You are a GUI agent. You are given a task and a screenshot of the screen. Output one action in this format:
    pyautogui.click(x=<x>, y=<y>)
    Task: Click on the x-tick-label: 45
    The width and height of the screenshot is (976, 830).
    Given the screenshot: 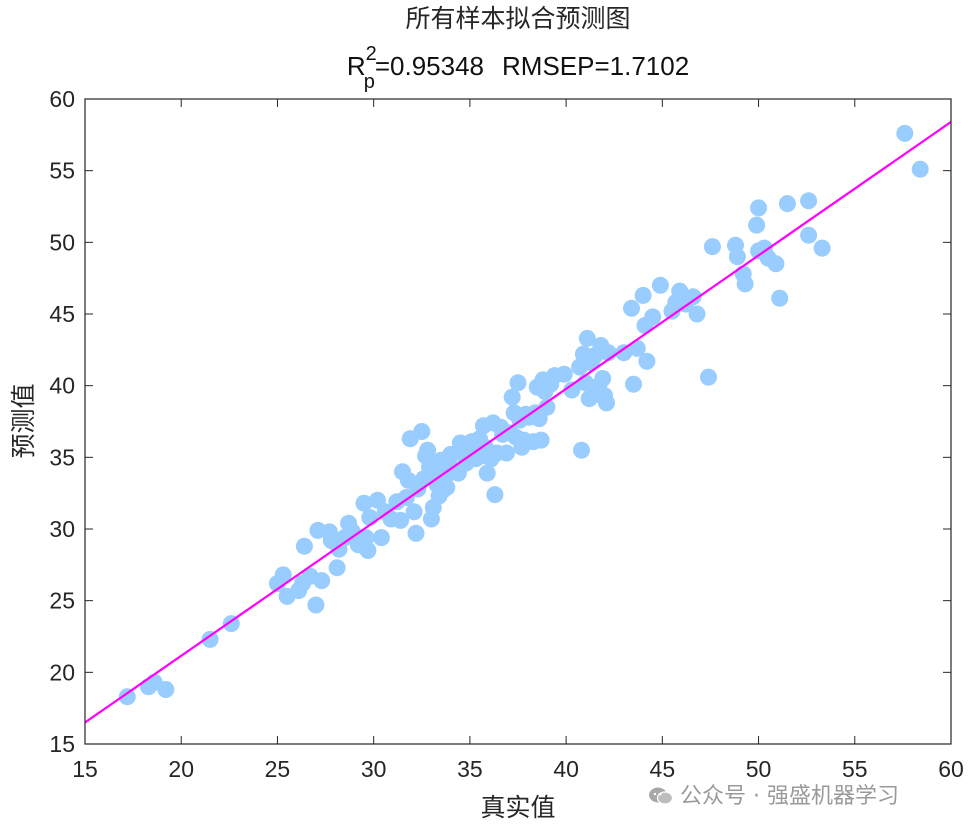 What is the action you would take?
    pyautogui.click(x=663, y=769)
    